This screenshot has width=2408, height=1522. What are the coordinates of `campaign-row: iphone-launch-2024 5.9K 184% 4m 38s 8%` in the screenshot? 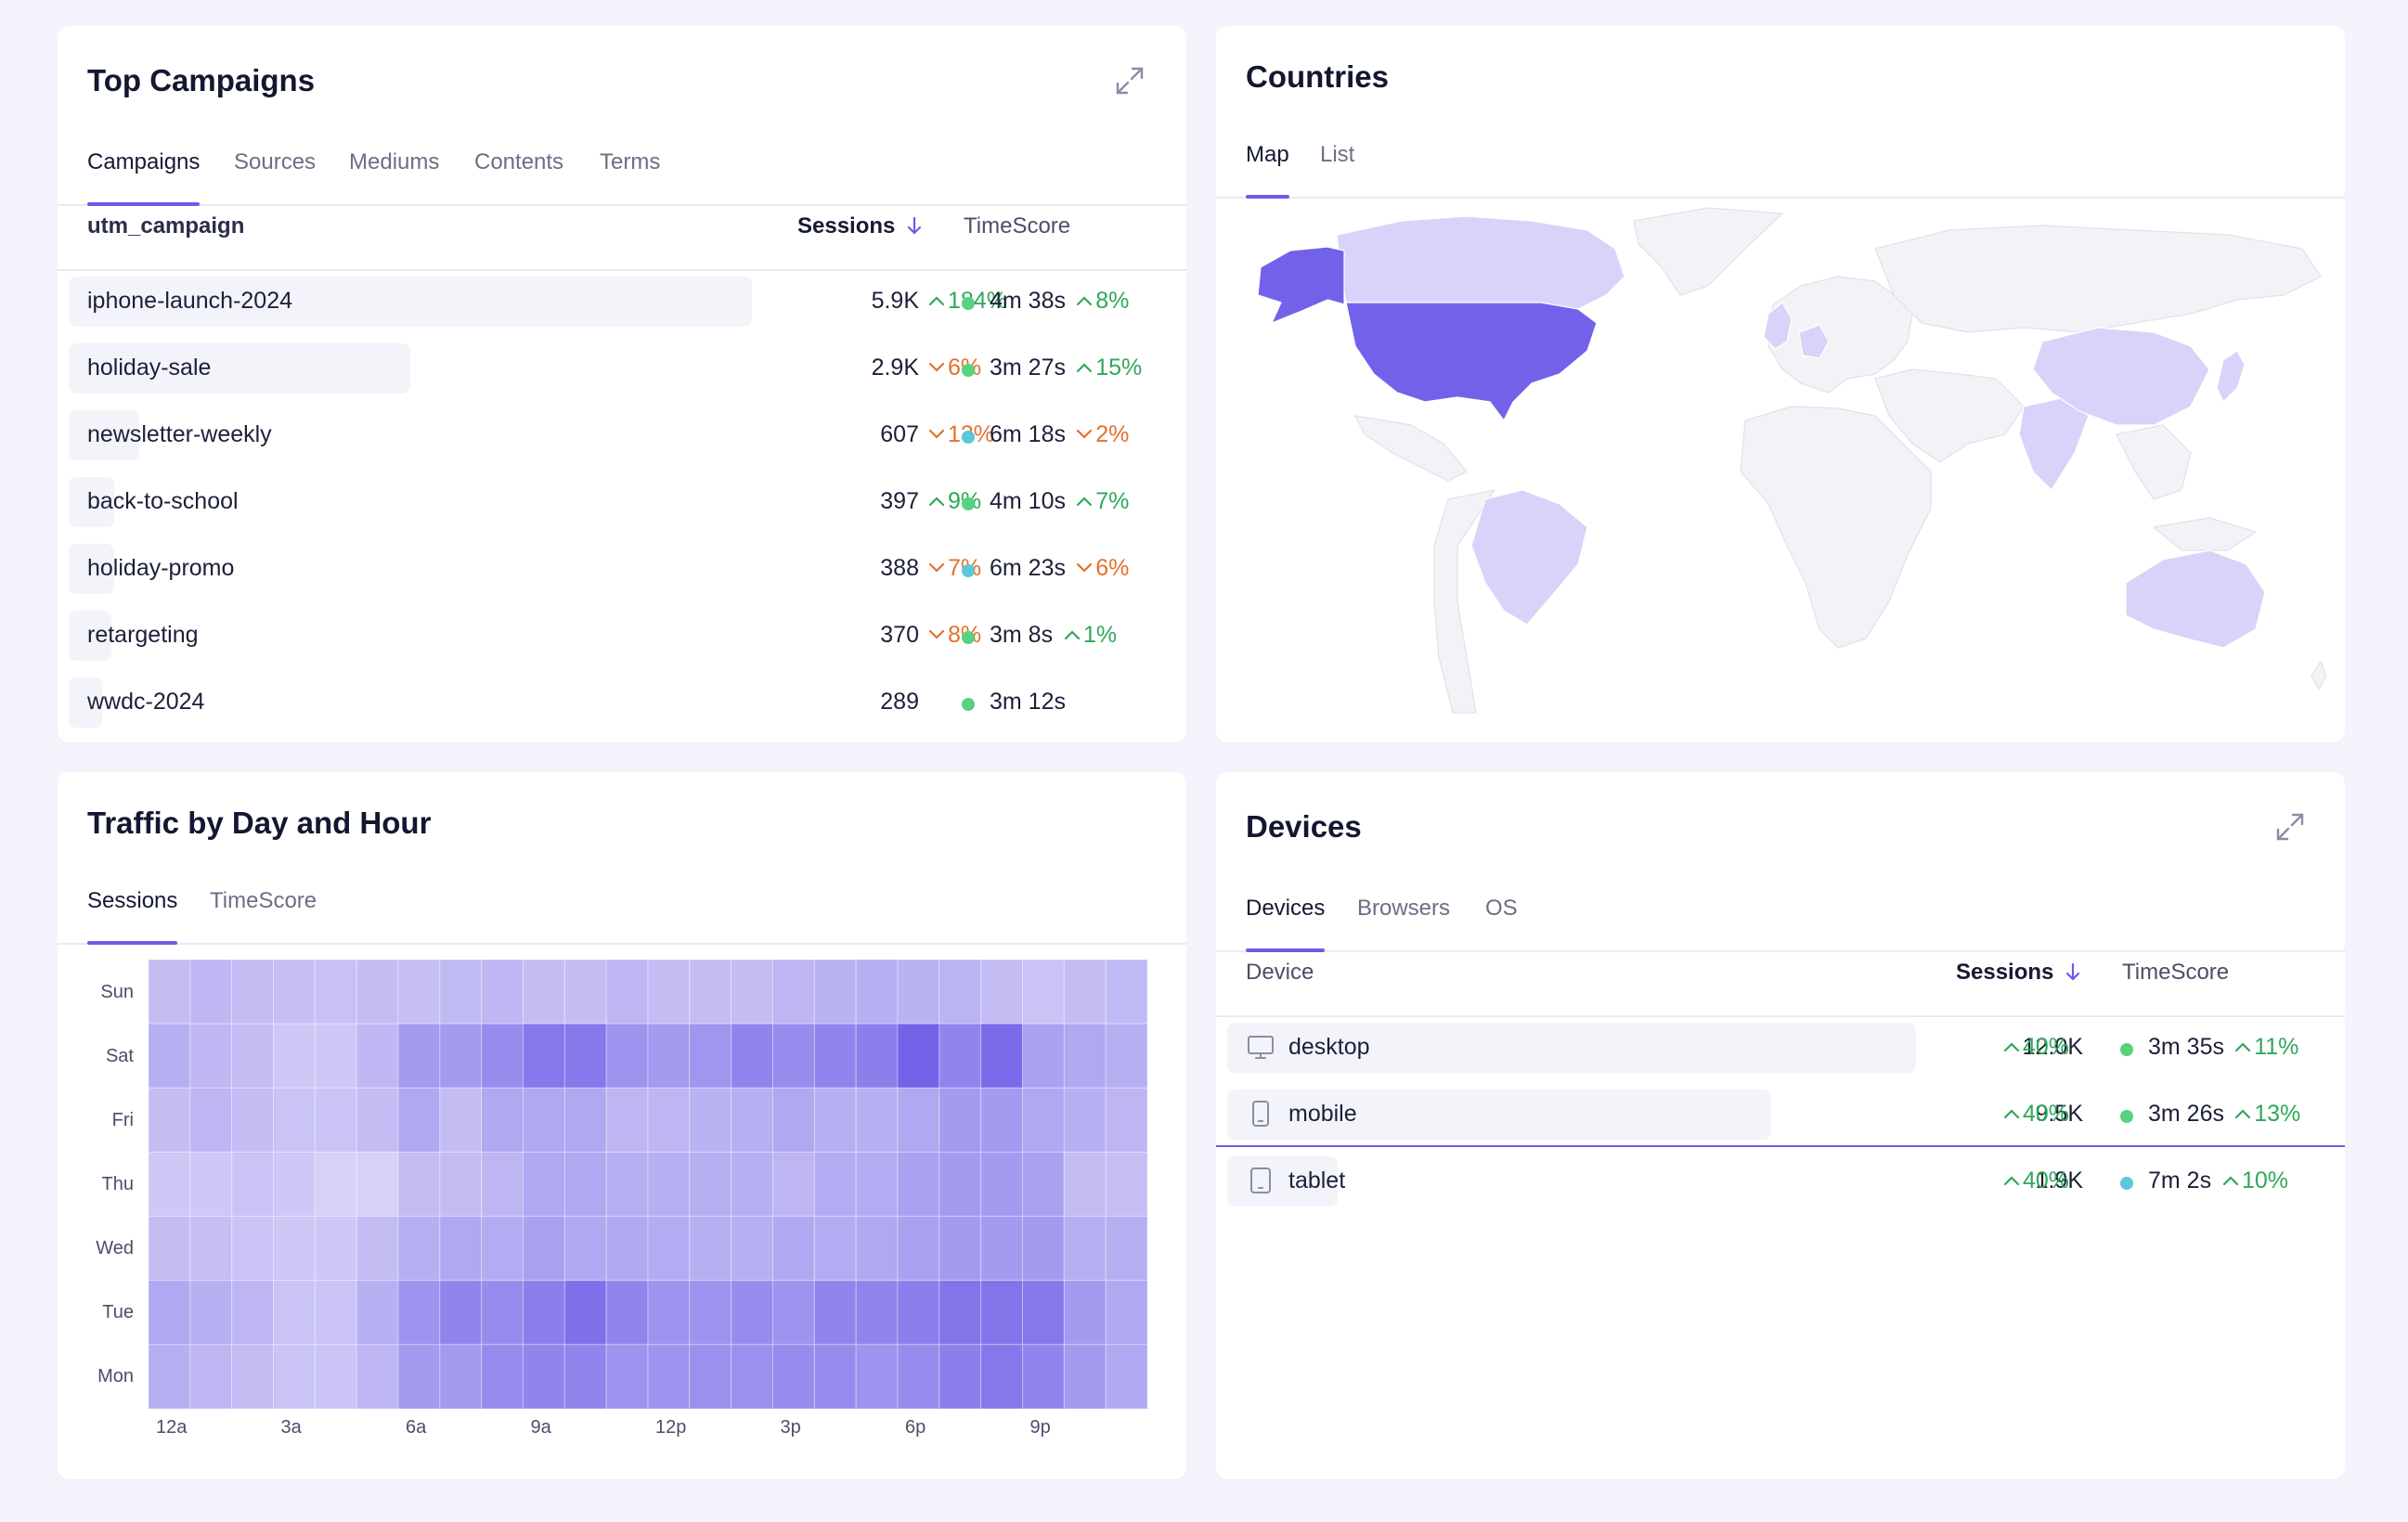 It's located at (622, 301).